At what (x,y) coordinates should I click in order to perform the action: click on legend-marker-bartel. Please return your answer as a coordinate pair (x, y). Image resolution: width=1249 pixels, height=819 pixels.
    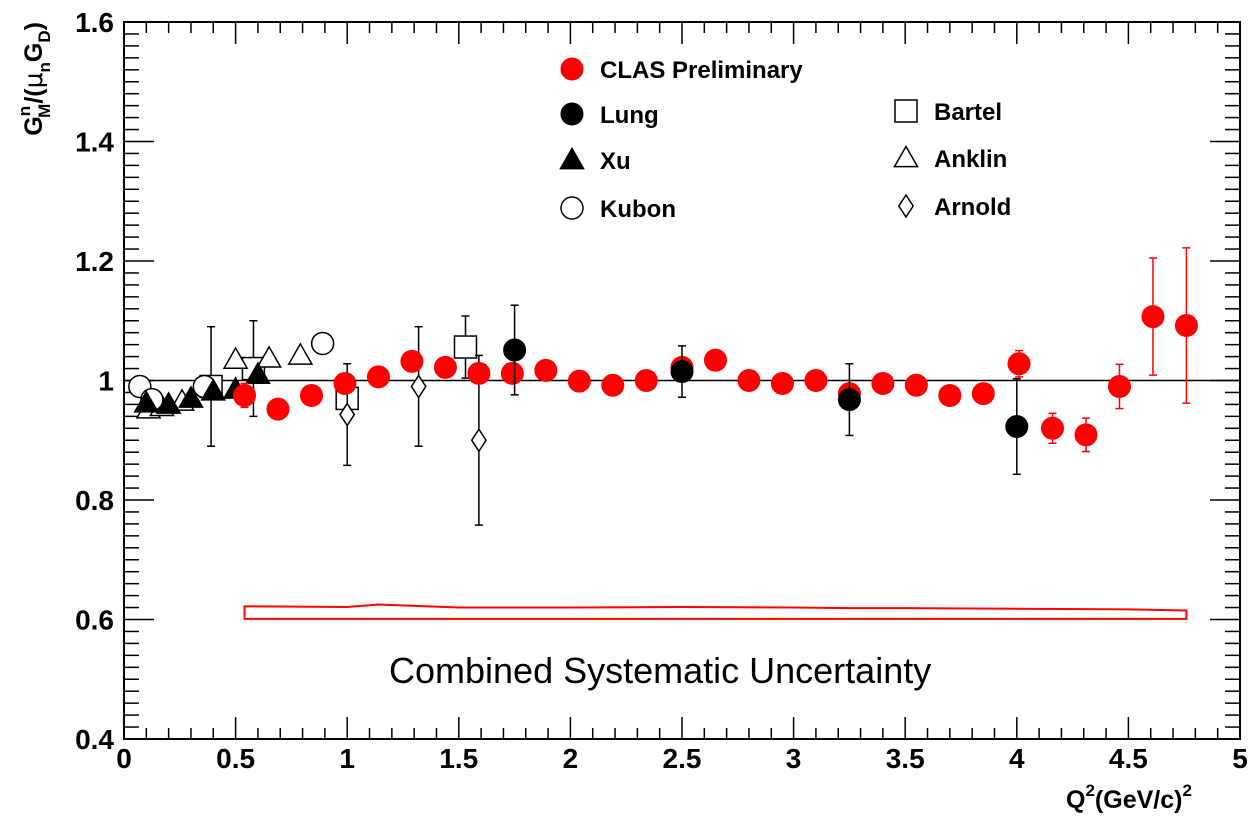
    Looking at the image, I should click on (906, 111).